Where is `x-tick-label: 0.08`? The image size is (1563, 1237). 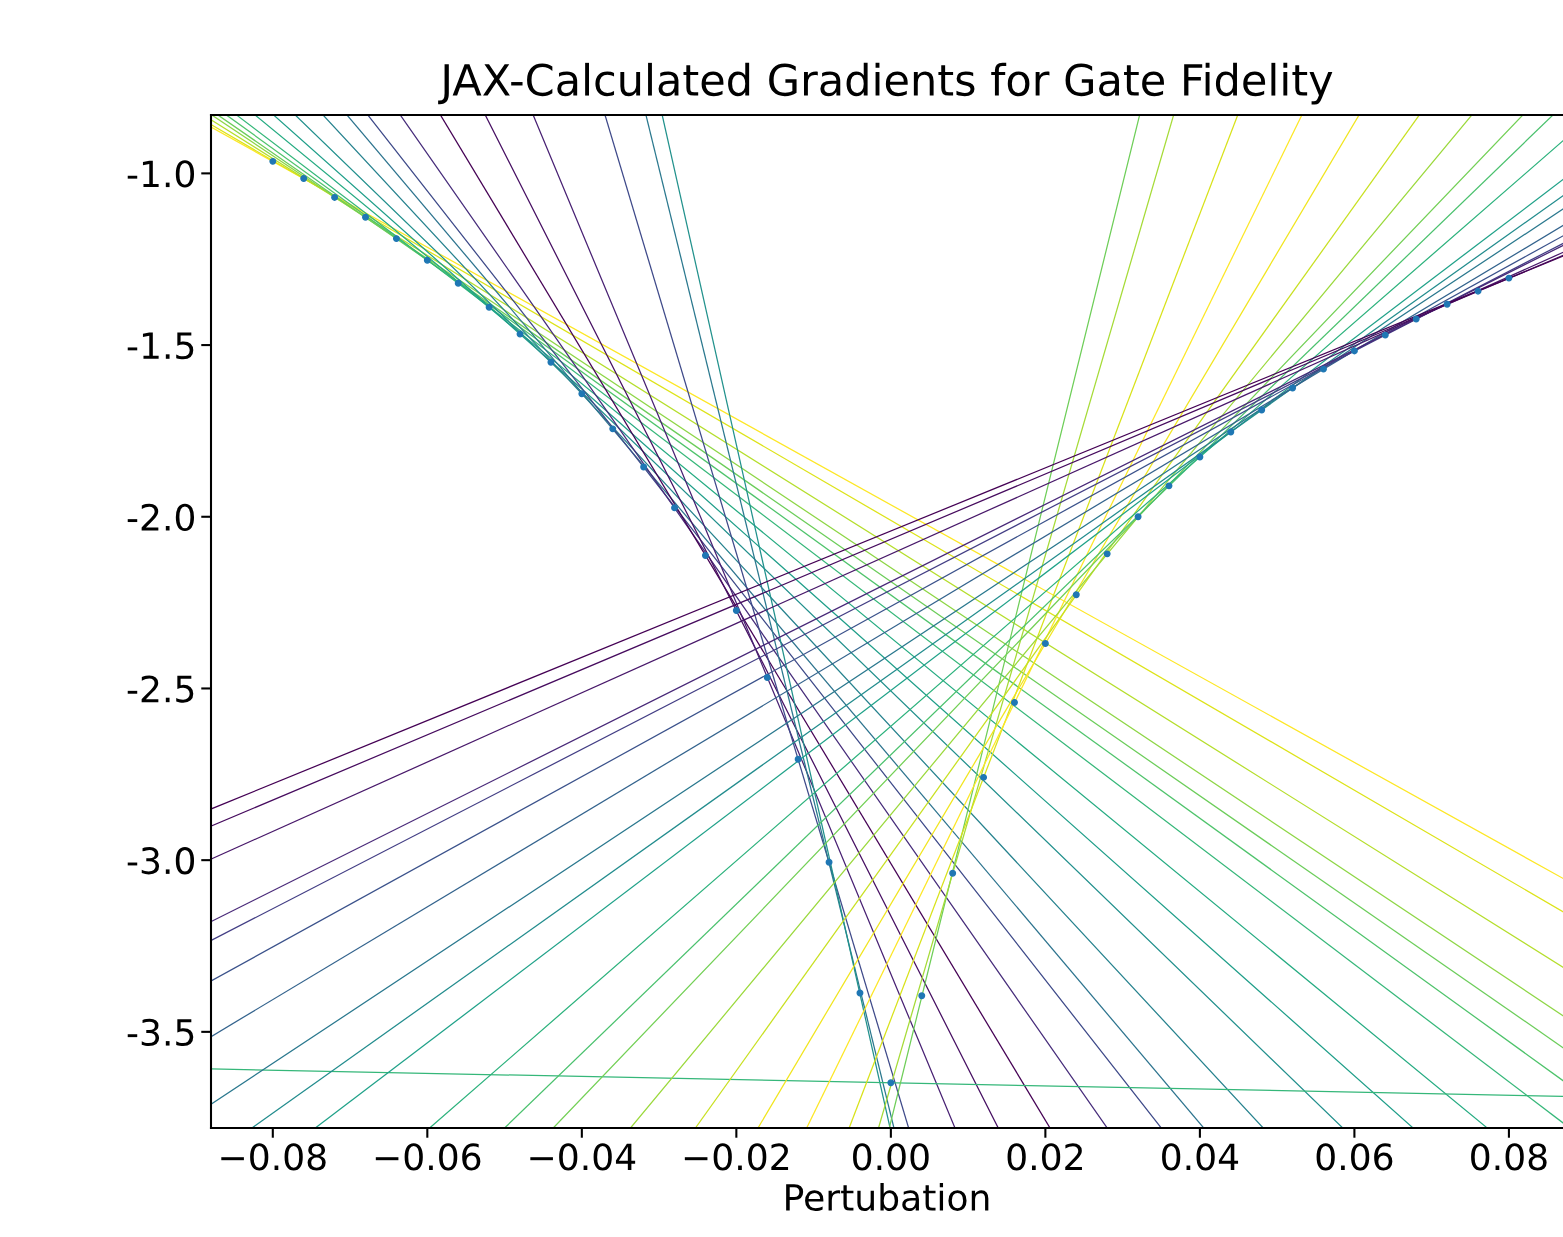 x-tick-label: 0.08 is located at coordinates (1509, 1157).